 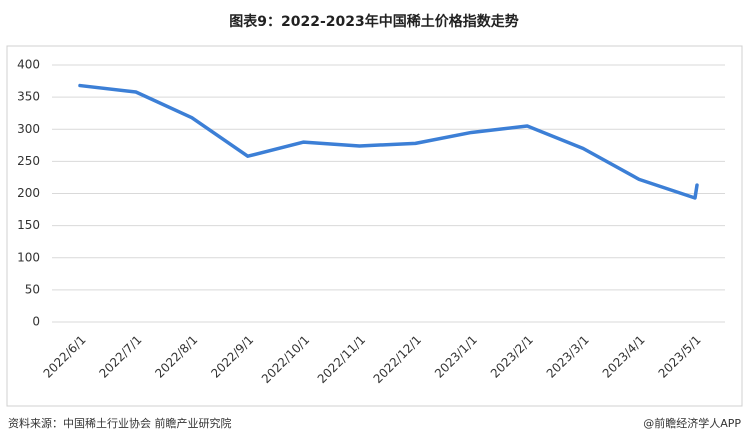 What do you see at coordinates (341, 359) in the screenshot?
I see `x-tick-label: 2022/11/1` at bounding box center [341, 359].